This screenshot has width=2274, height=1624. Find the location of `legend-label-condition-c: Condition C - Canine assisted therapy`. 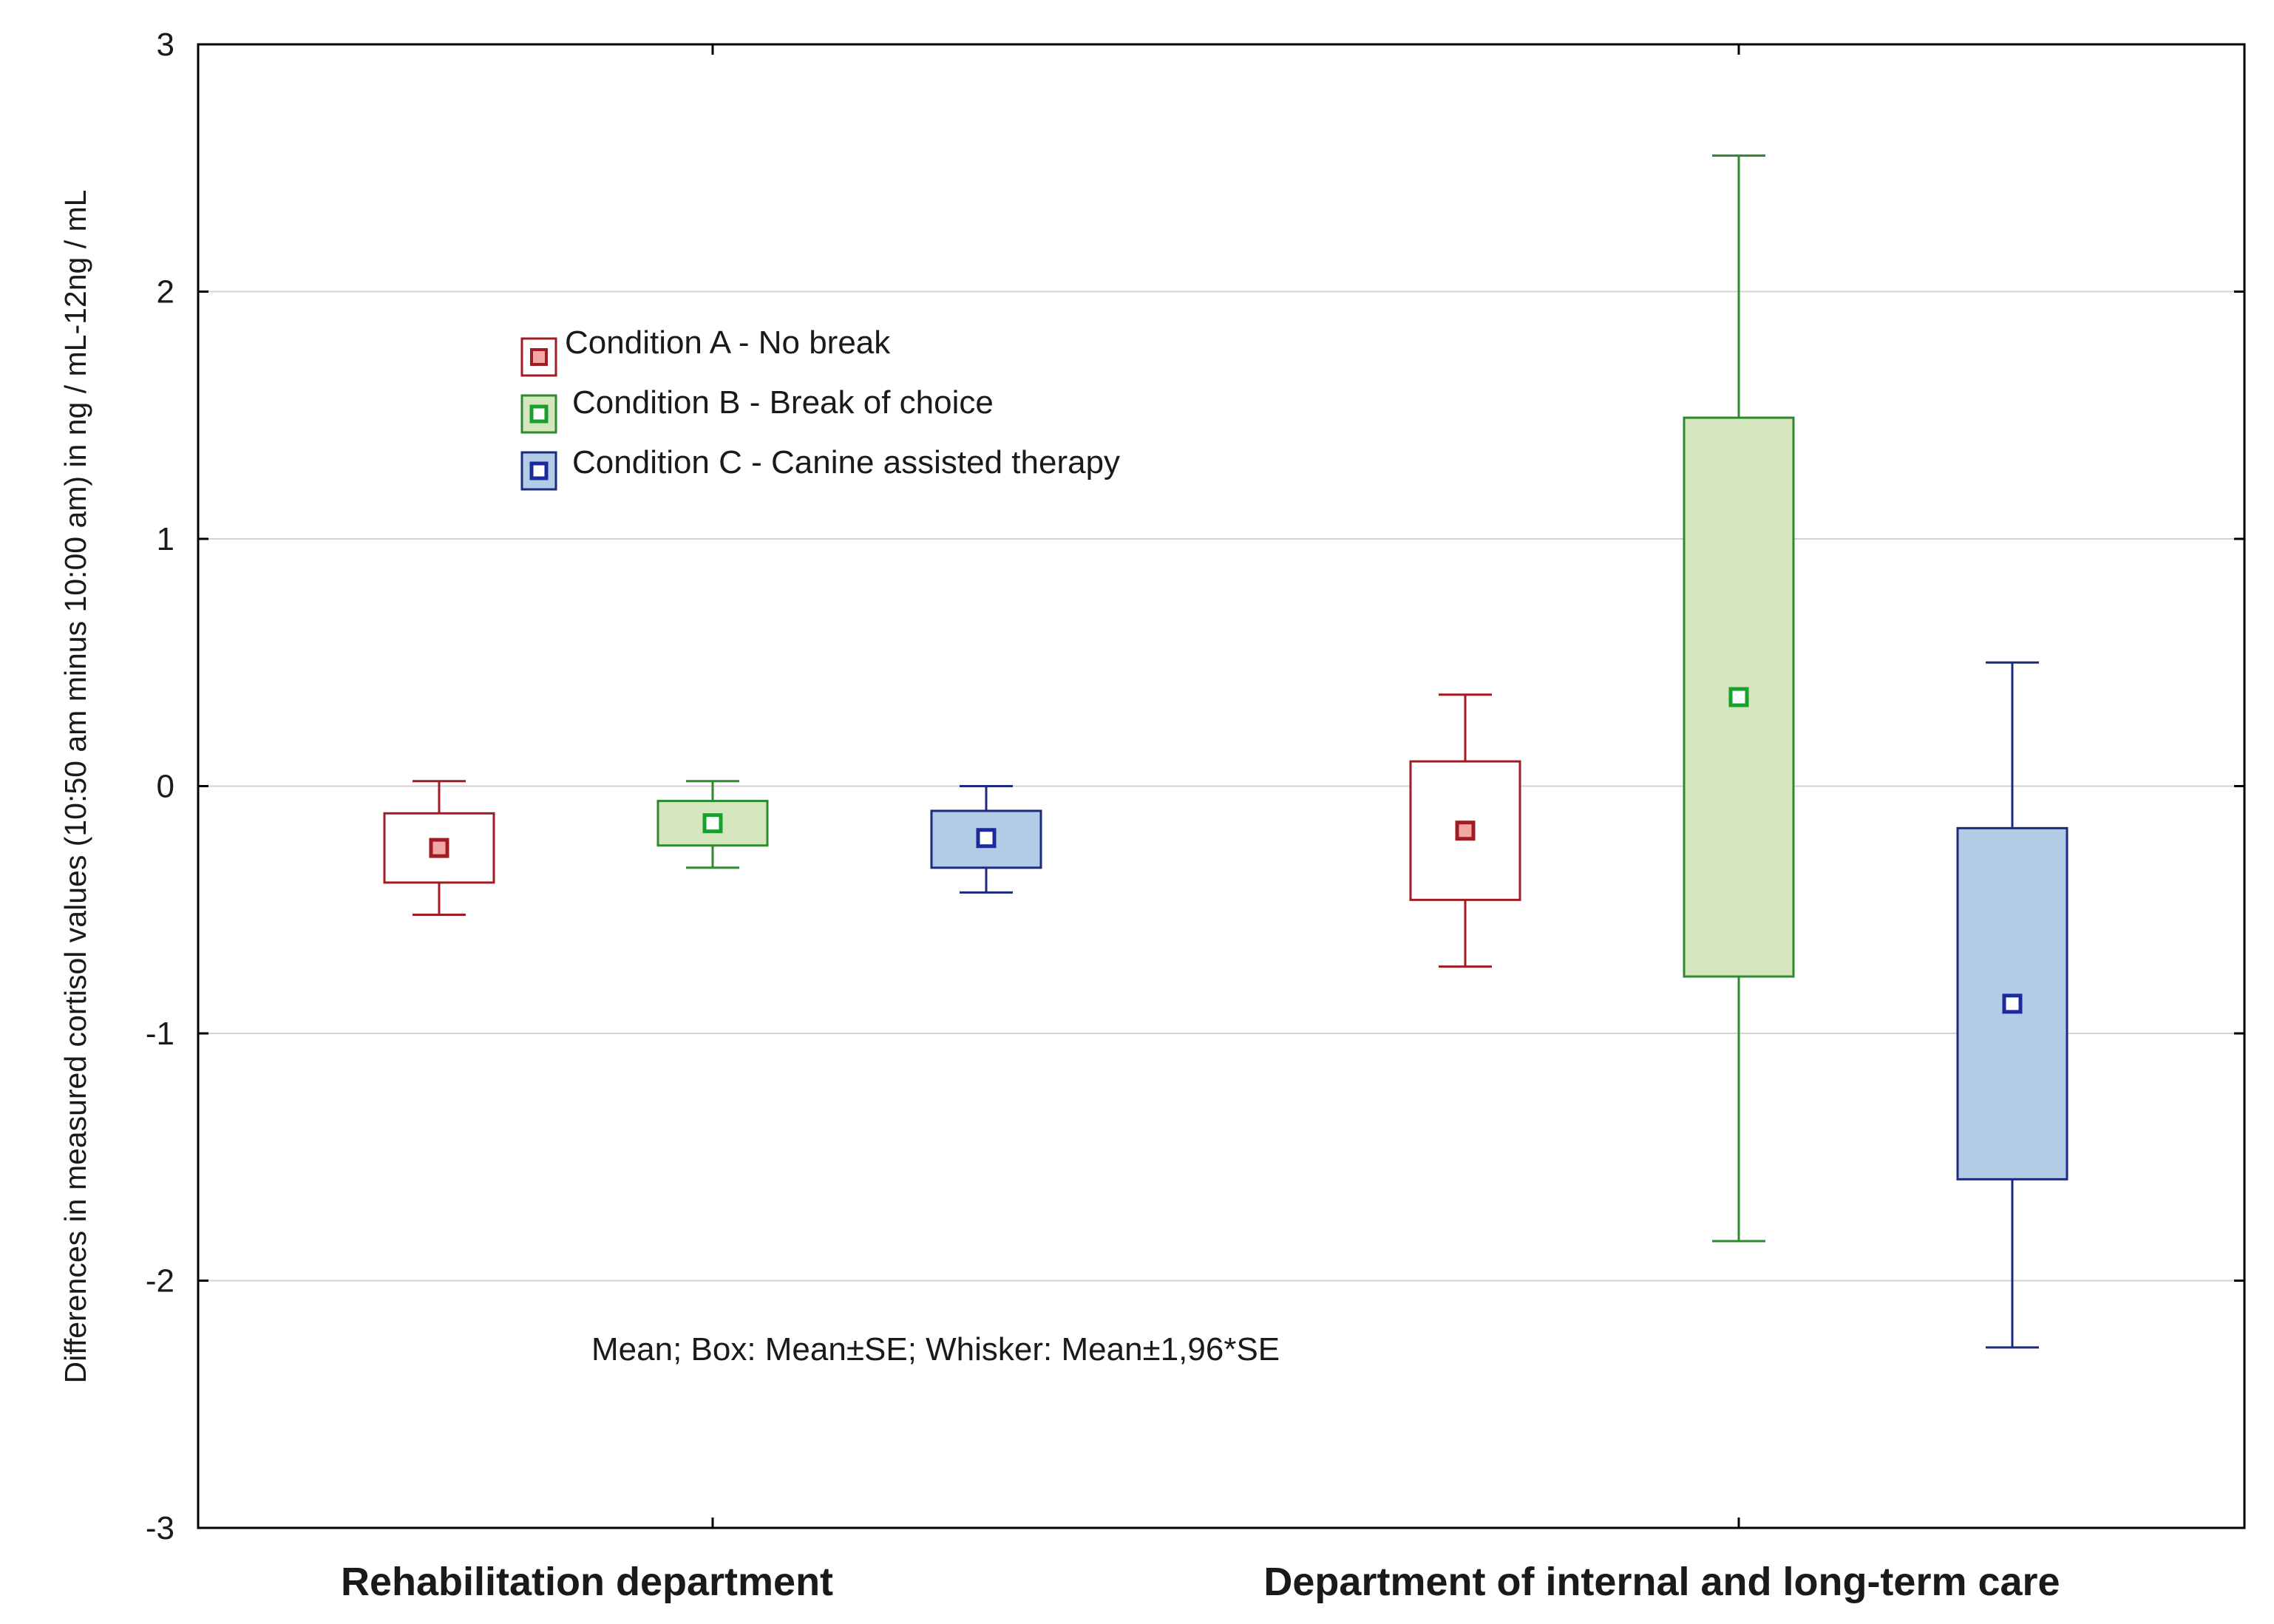

legend-label-condition-c: Condition C - Canine assisted therapy is located at coordinates (846, 462).